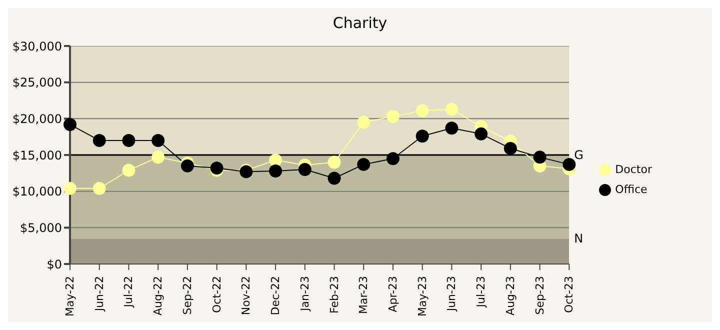 This screenshot has width=720, height=330. I want to click on y-tick-label: $5,000, so click(41, 227).